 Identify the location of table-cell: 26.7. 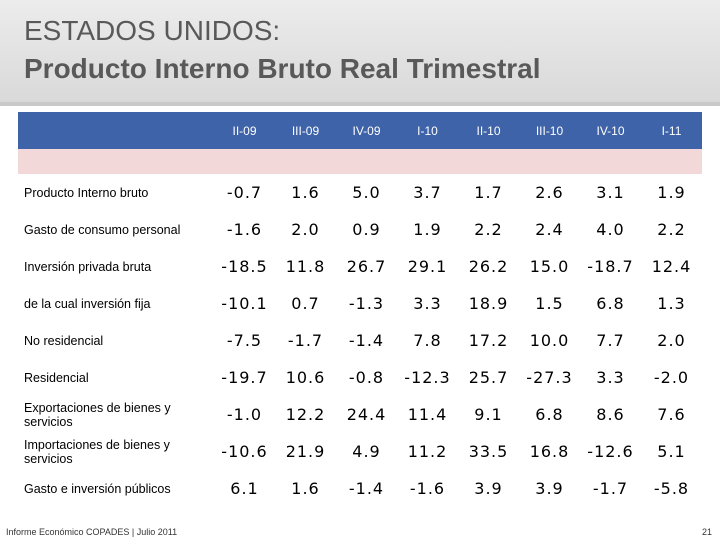
(366, 266).